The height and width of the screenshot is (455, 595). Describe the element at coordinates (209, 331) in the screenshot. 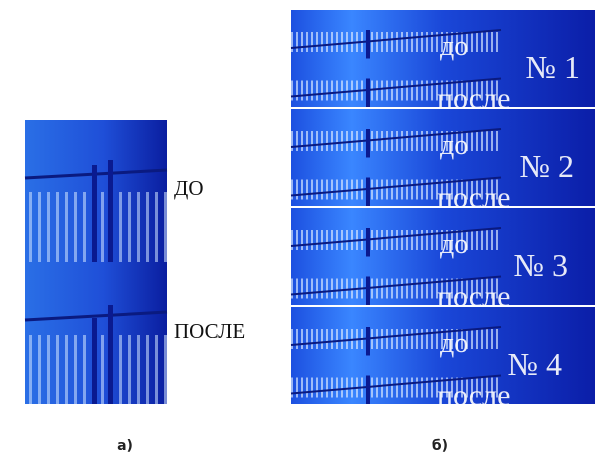

I see `label-after: ПОСЛЕ` at that location.